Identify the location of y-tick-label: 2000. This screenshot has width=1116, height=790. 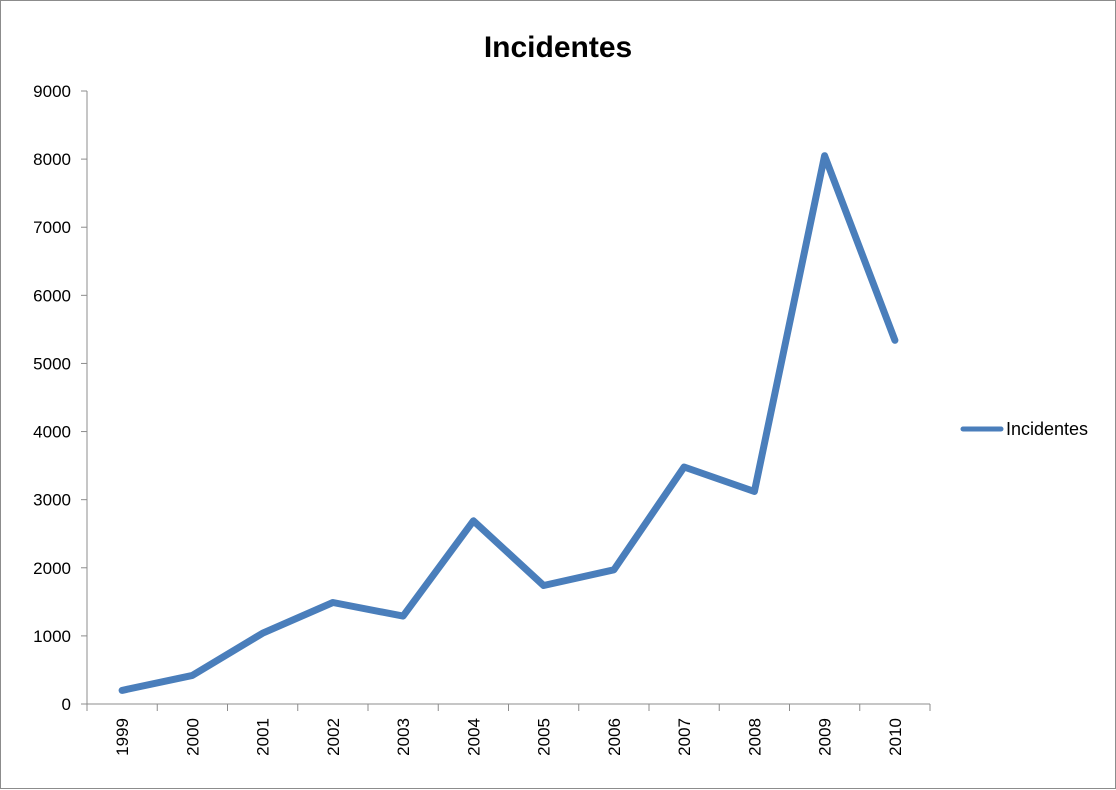
(52, 568).